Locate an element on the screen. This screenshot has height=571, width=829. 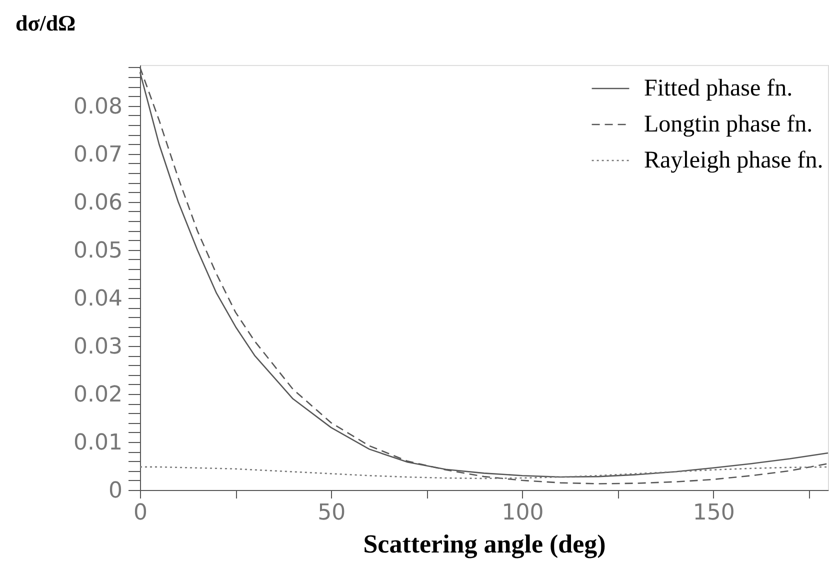
y-tick-label: 0.04 is located at coordinates (98, 299).